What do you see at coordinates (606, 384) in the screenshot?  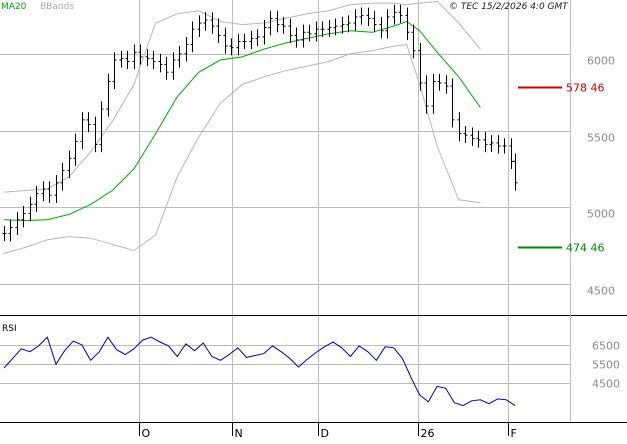 I see `rsi-tick-label: 4500` at bounding box center [606, 384].